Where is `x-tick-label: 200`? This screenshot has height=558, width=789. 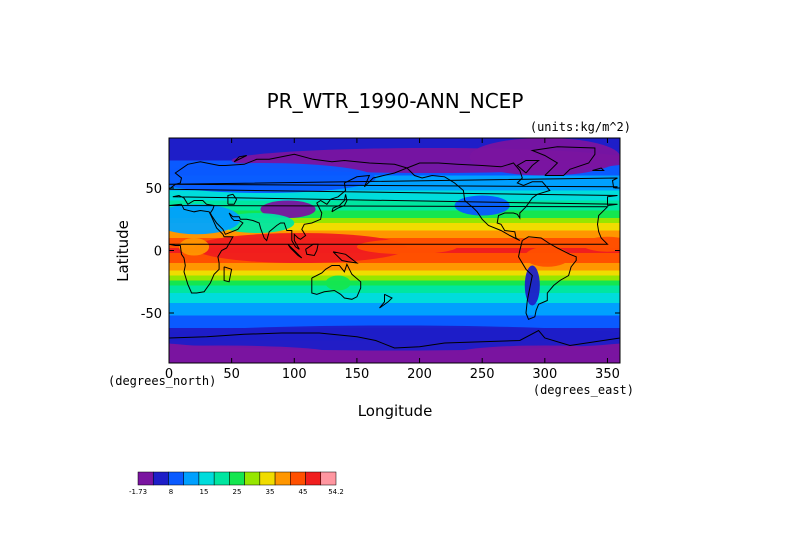 x-tick-label: 200 is located at coordinates (419, 374).